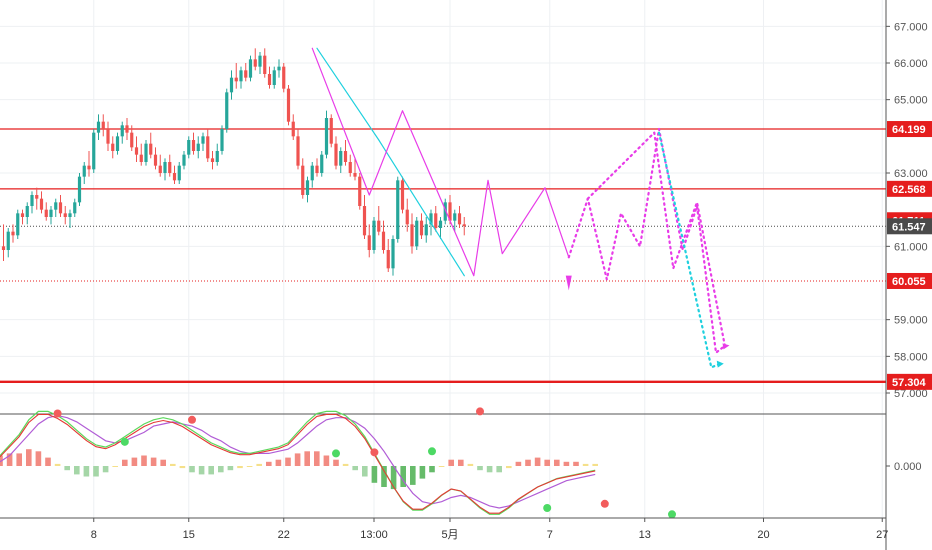 Image resolution: width=932 pixels, height=550 pixels. Describe the element at coordinates (911, 394) in the screenshot. I see `price-tick-label: 57.000` at that location.